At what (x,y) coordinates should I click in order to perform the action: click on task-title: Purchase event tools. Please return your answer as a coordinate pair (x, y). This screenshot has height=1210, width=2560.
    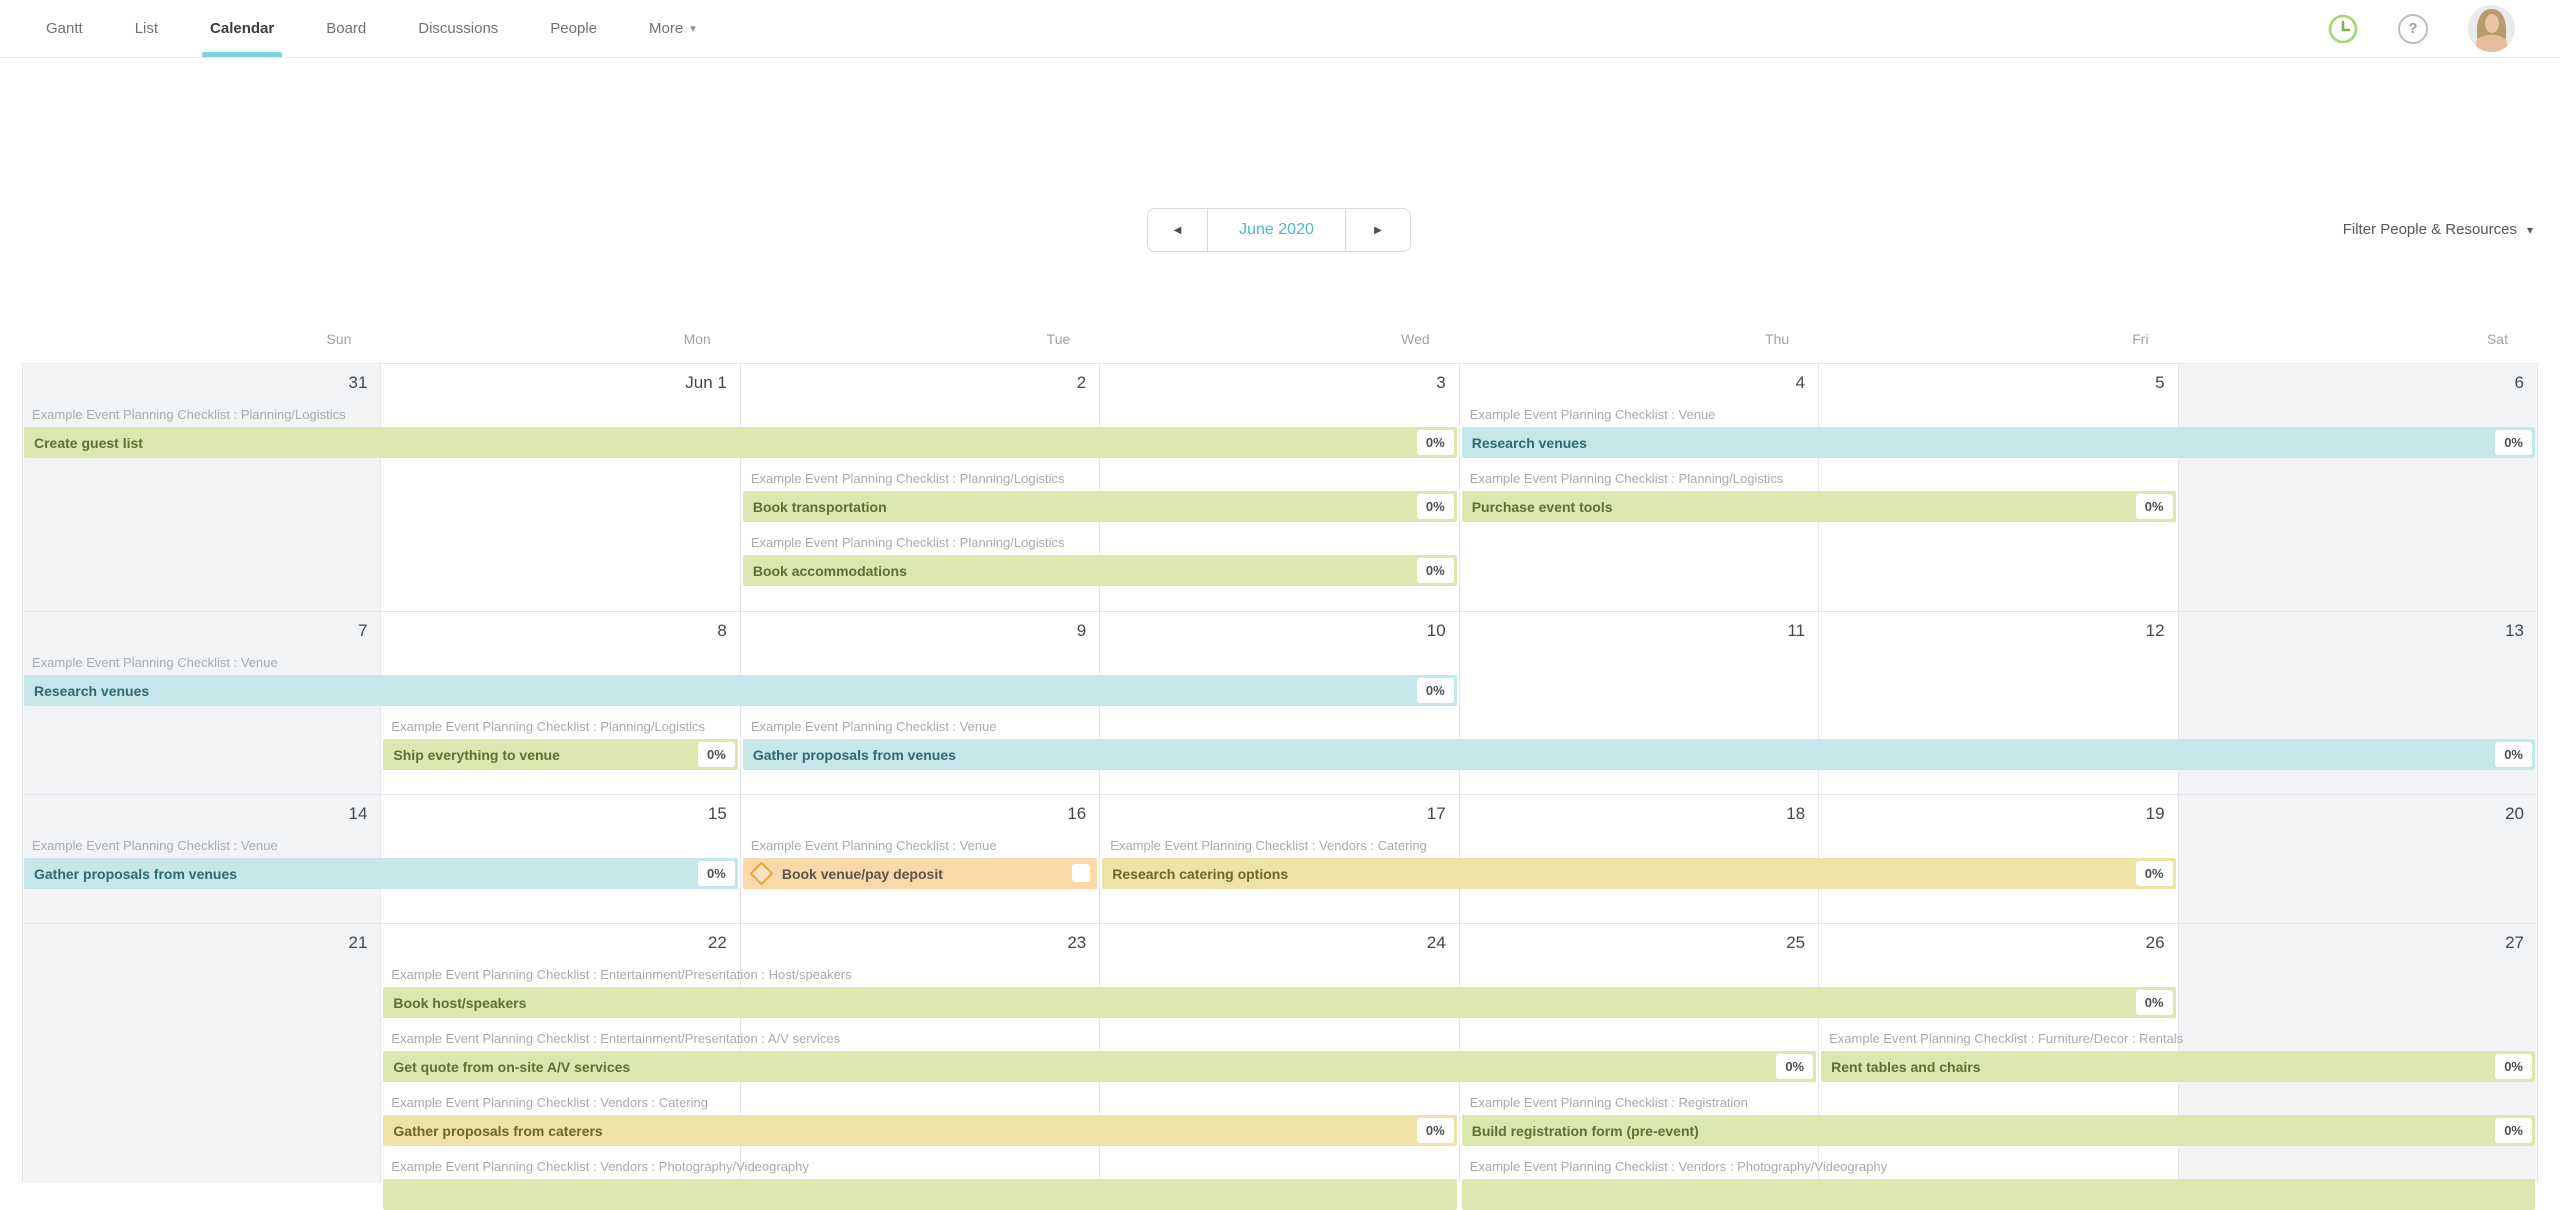
    Looking at the image, I should click on (1542, 506).